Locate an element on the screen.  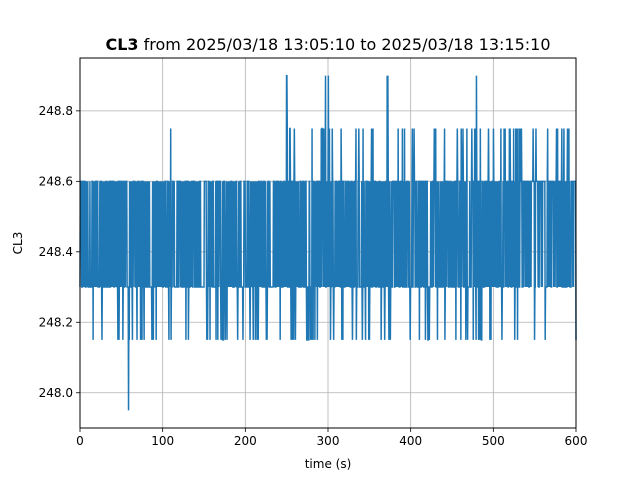
y-axis-ticks: 248.0 248.2 248.4 248.6 248.8 is located at coordinates (59, 252).